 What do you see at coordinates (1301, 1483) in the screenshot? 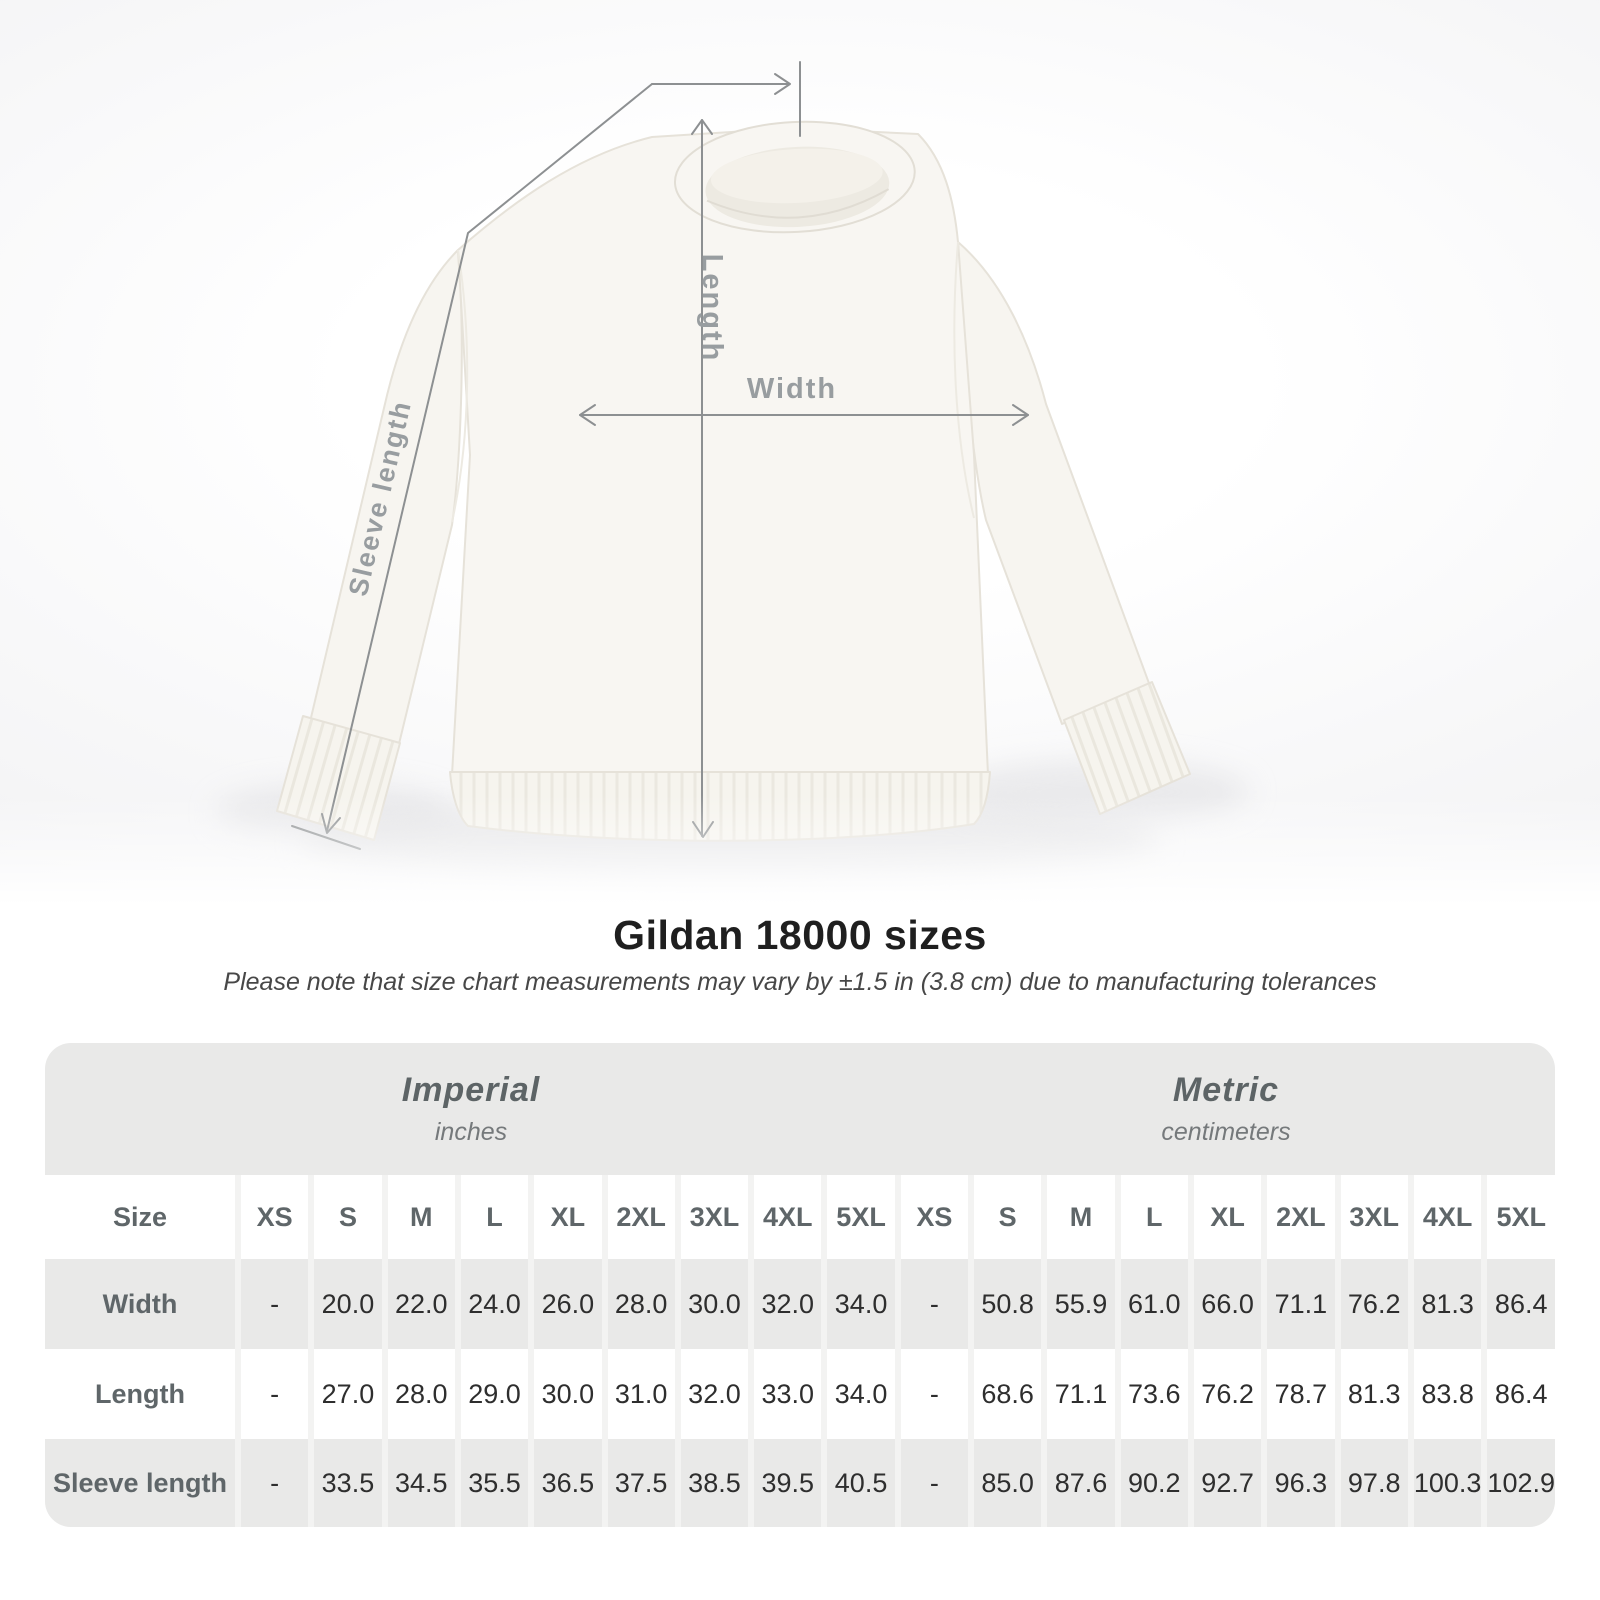
I see `value-cell: 96.3` at bounding box center [1301, 1483].